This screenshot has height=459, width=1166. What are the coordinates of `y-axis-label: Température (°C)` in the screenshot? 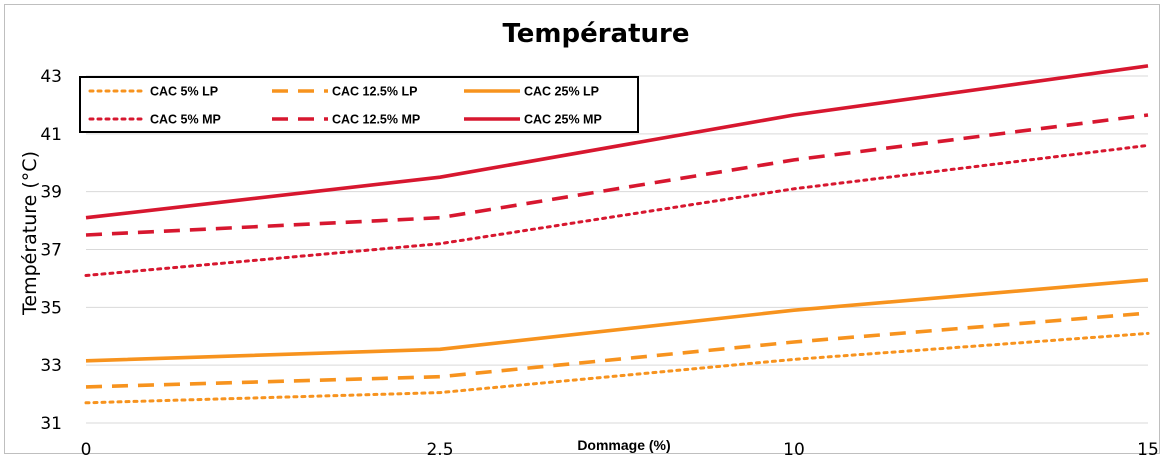 It's located at (30, 233).